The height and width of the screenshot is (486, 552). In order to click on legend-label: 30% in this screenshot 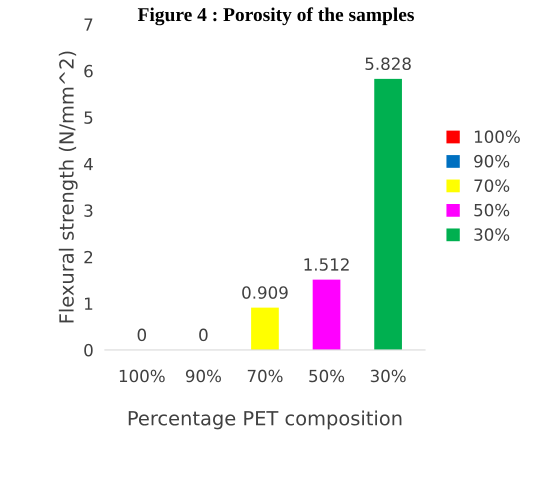, I will do `click(492, 234)`.